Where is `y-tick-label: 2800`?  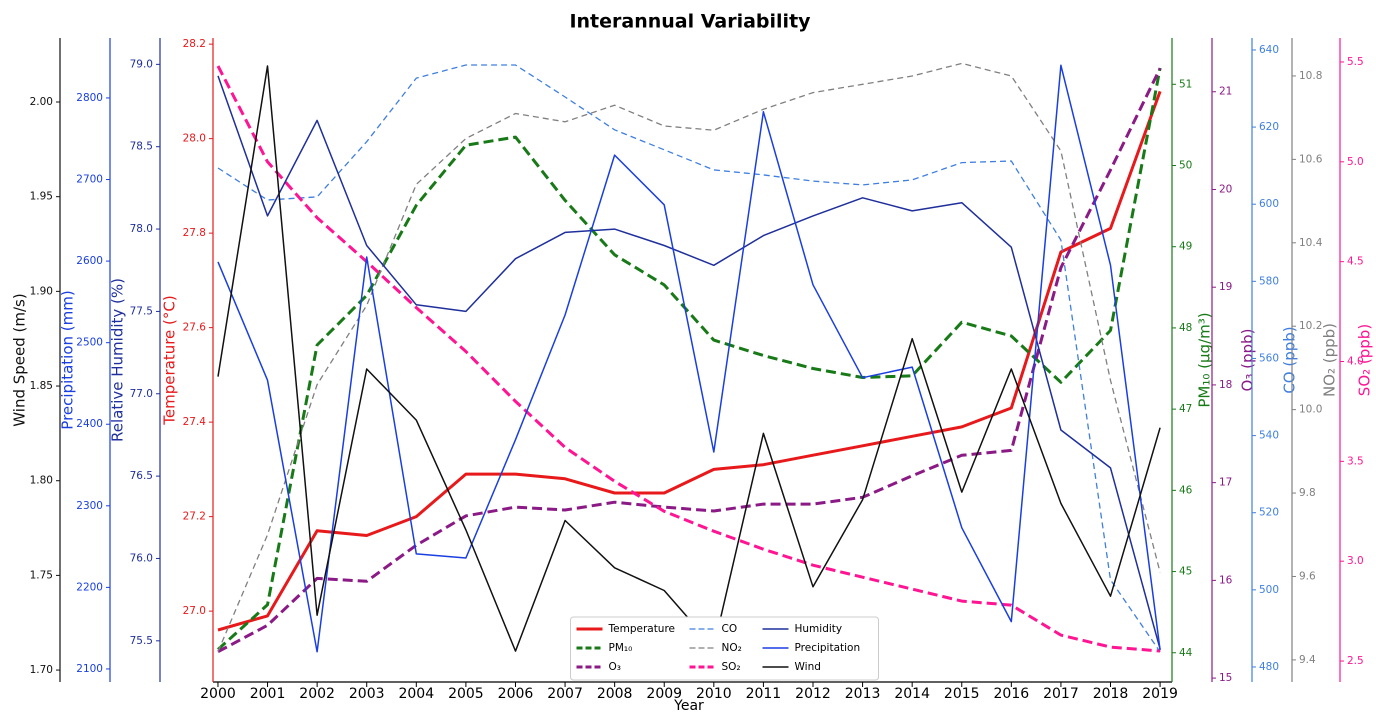 y-tick-label: 2800 is located at coordinates (89, 98).